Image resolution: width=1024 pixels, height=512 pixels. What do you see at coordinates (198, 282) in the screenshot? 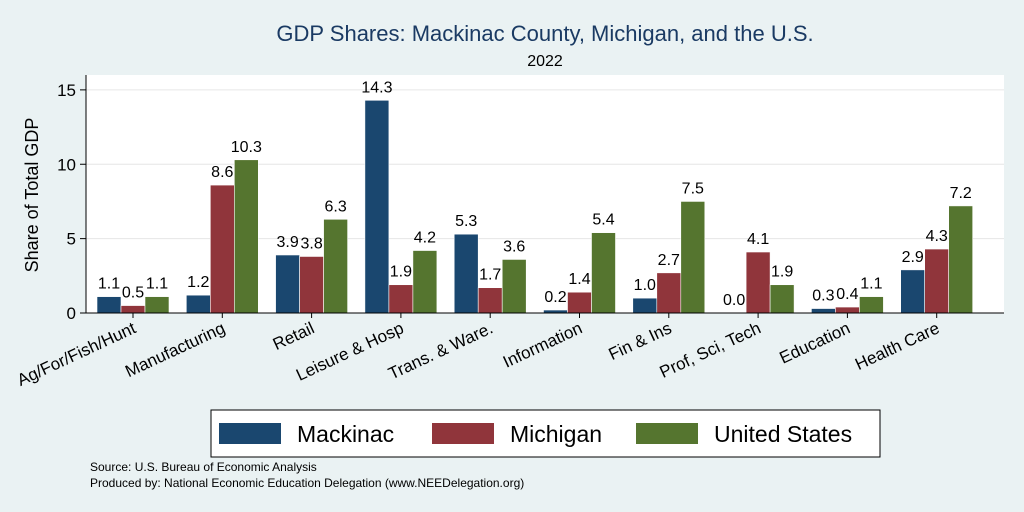
I see `data-label: 1.2` at bounding box center [198, 282].